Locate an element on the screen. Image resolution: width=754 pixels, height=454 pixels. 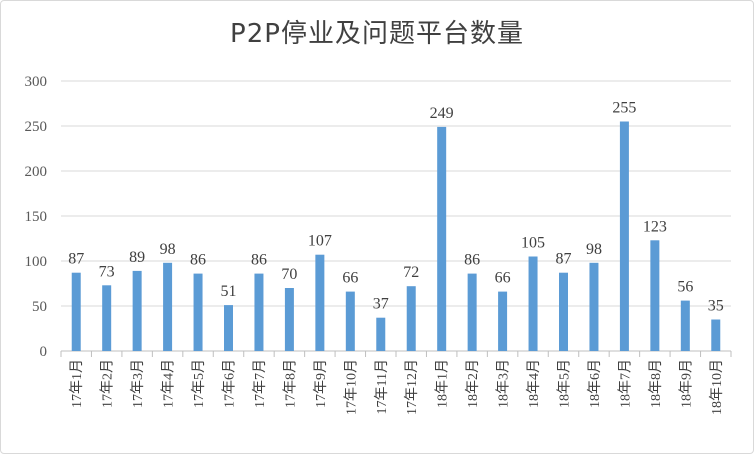
x-tick-label: 17年1月 is located at coordinates (77, 383).